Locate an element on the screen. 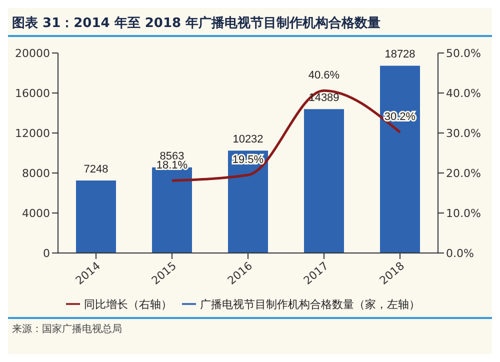  y-tick-label: 20000 is located at coordinates (32, 53).